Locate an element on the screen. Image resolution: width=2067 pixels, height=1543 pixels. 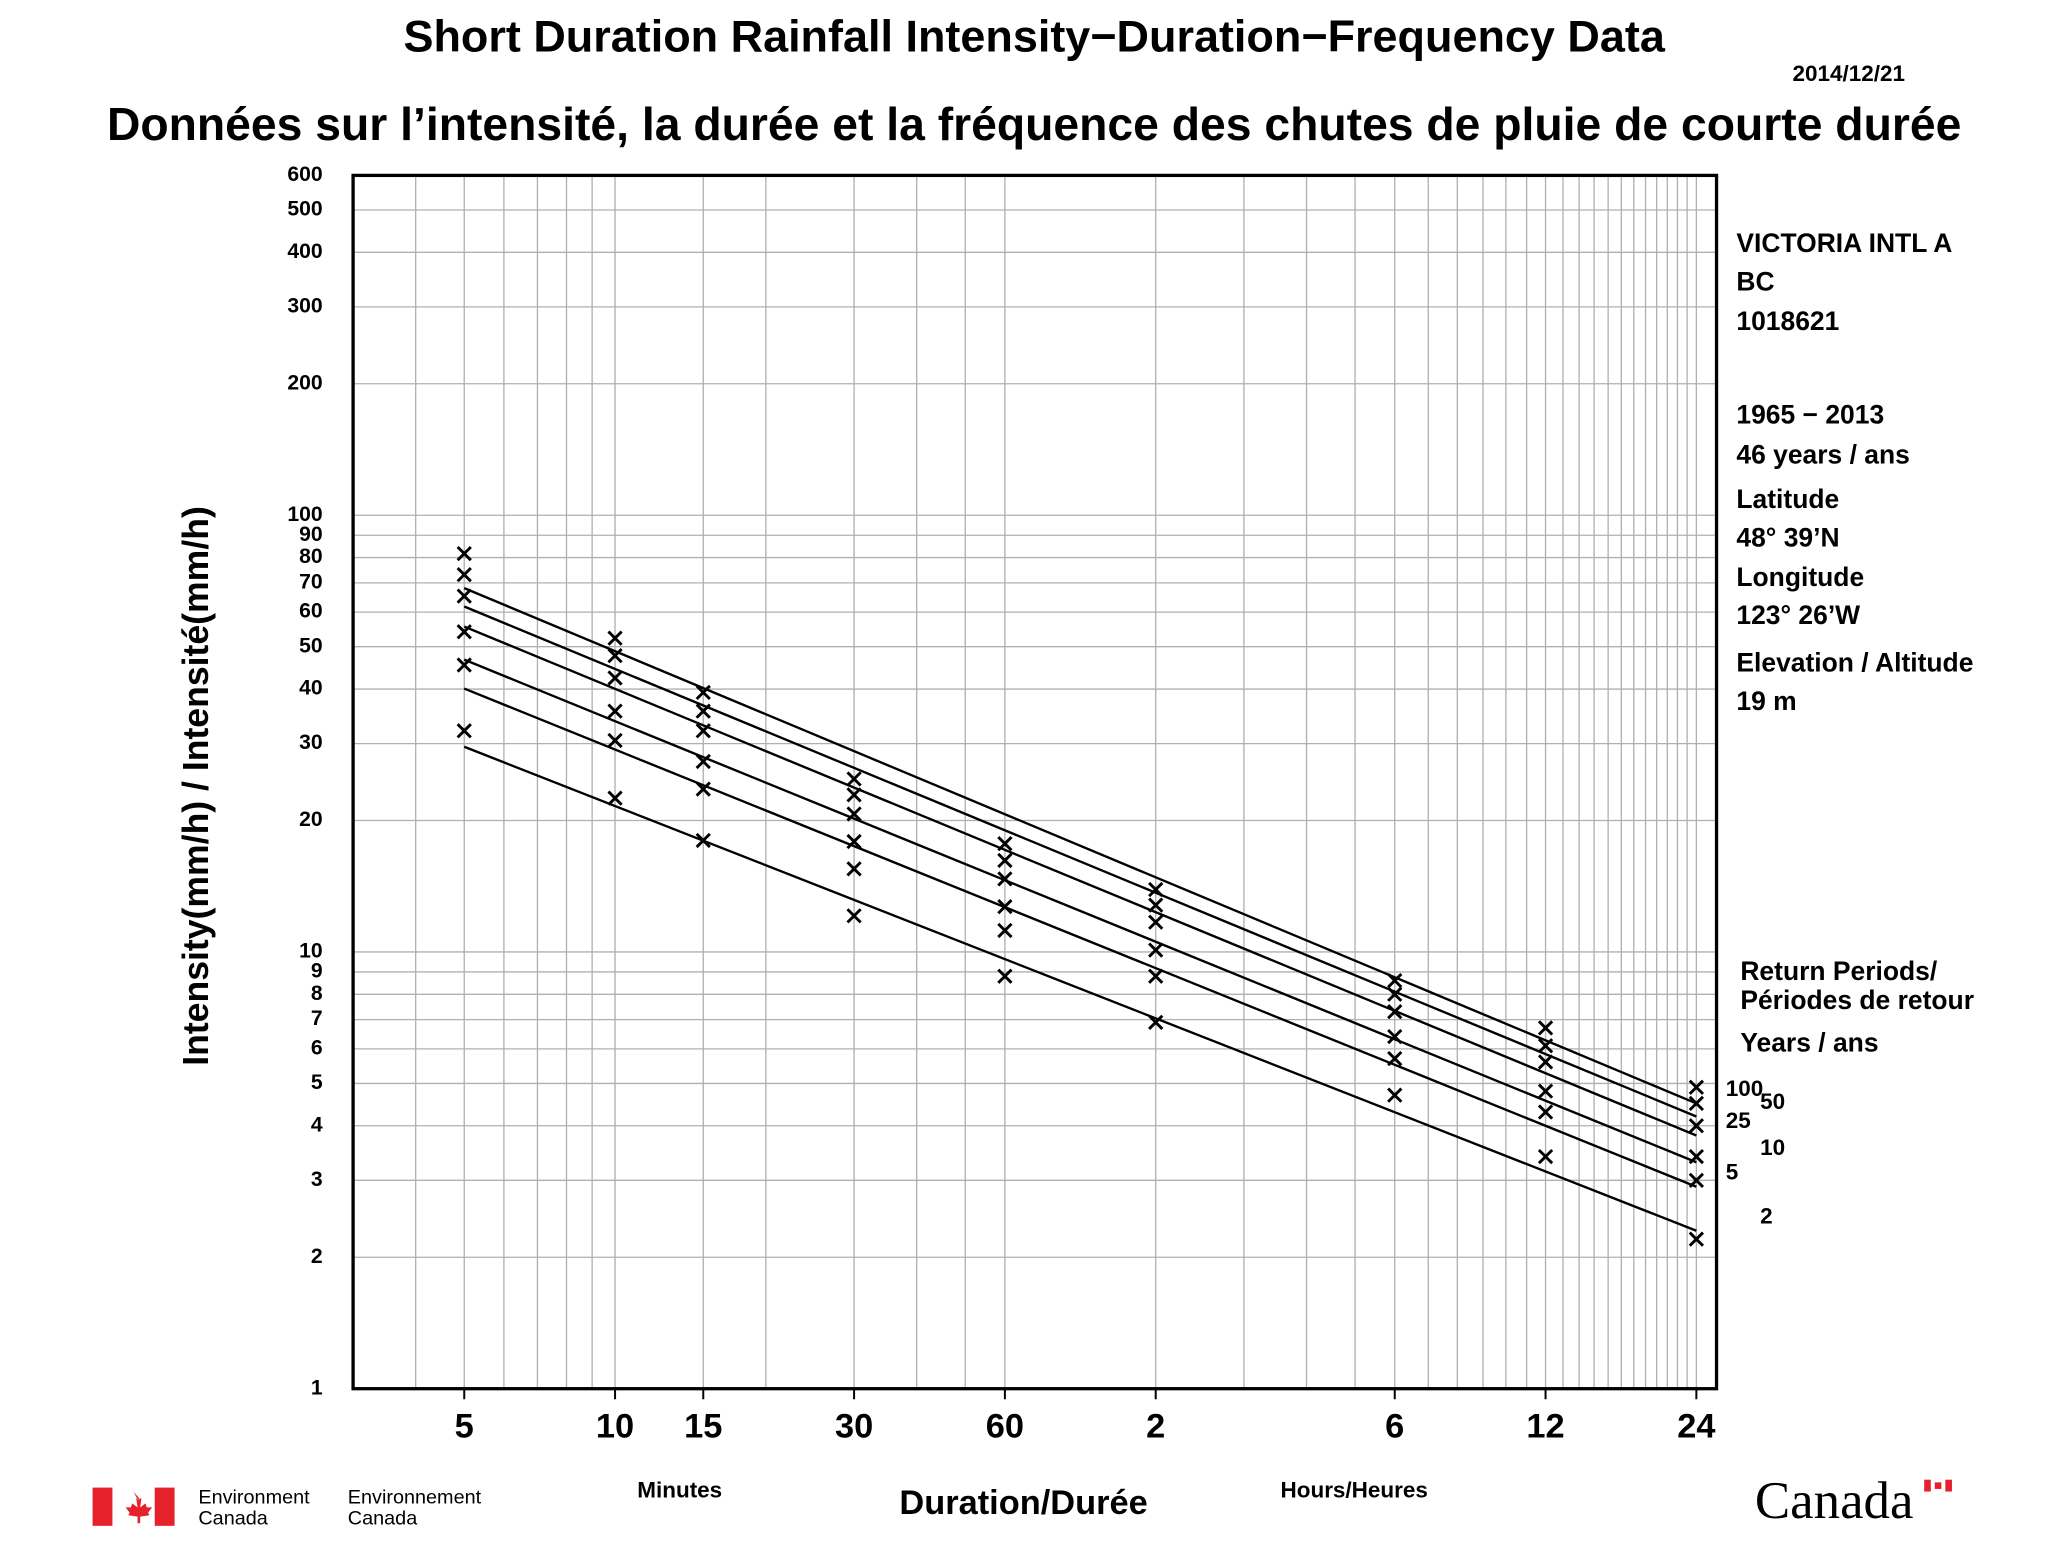
x-tick-label: 15 is located at coordinates (703, 1426).